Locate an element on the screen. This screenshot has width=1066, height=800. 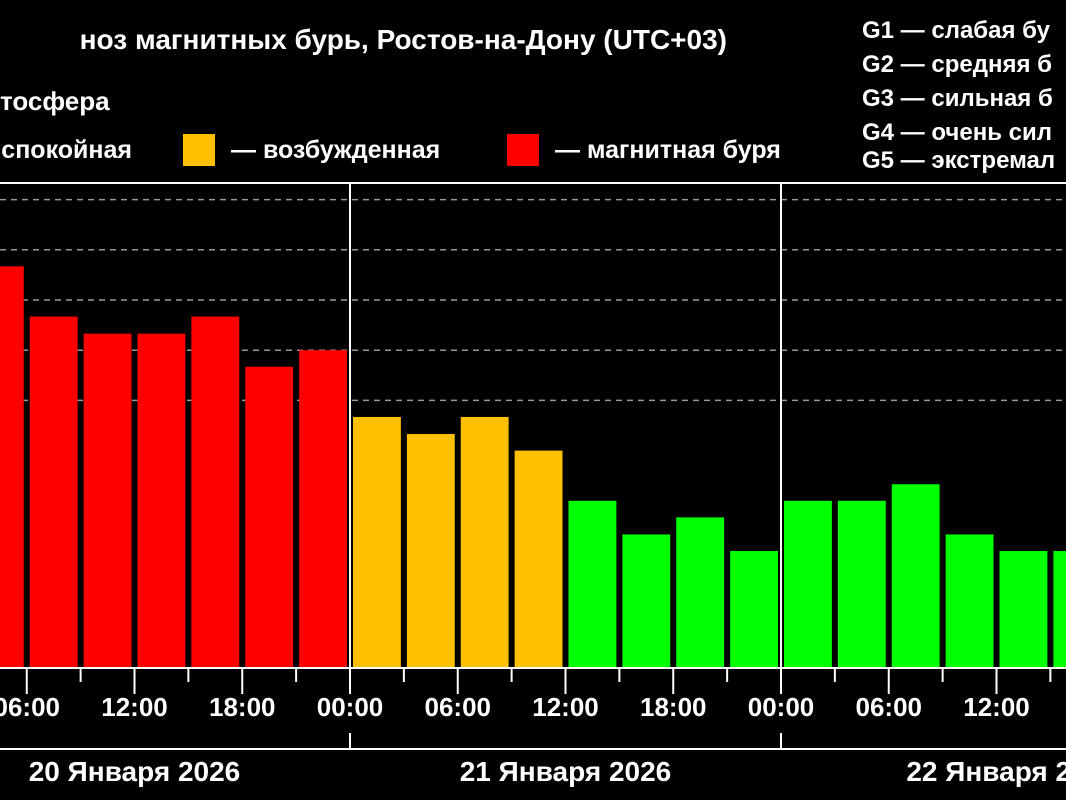
bar-day3-slot0 is located at coordinates (808, 584).